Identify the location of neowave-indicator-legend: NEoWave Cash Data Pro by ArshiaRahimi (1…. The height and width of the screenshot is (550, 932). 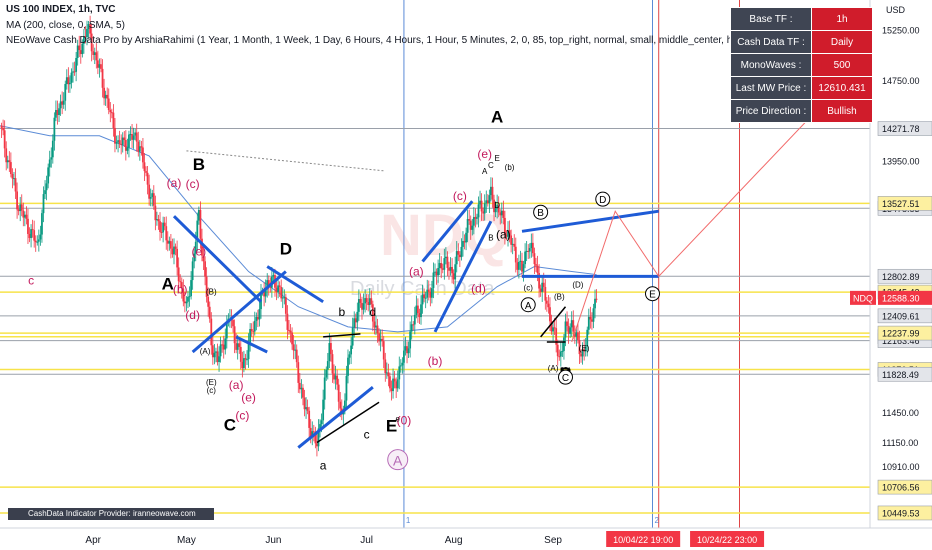
(385, 40).